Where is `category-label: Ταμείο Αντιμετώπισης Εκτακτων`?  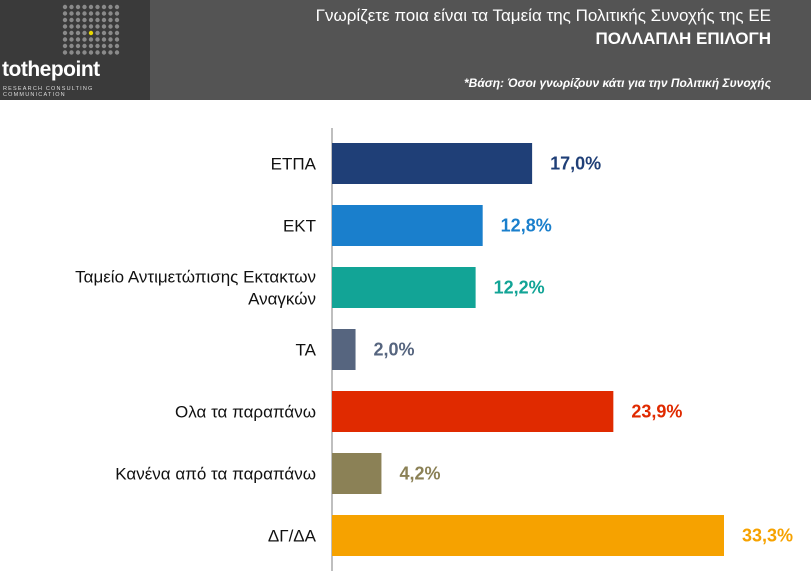 category-label: Ταμείο Αντιμετώπισης Εκτακτων is located at coordinates (195, 277).